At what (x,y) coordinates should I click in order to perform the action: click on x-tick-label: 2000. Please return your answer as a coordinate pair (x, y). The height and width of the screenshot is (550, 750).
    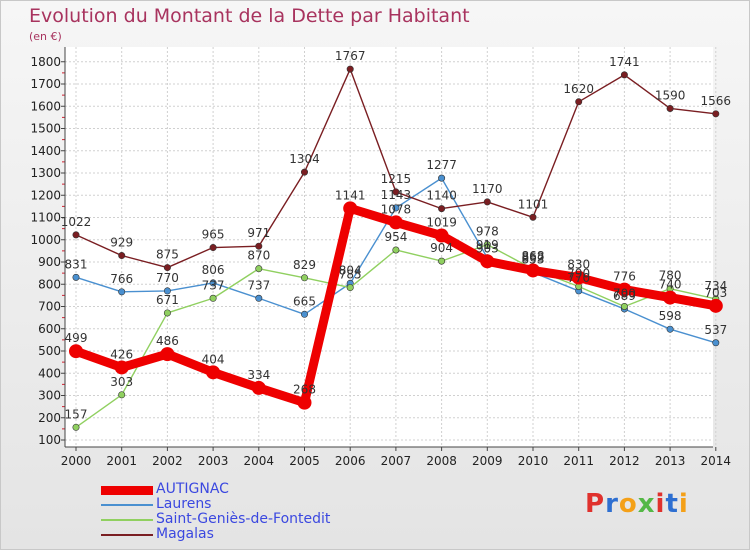
    Looking at the image, I should click on (76, 461).